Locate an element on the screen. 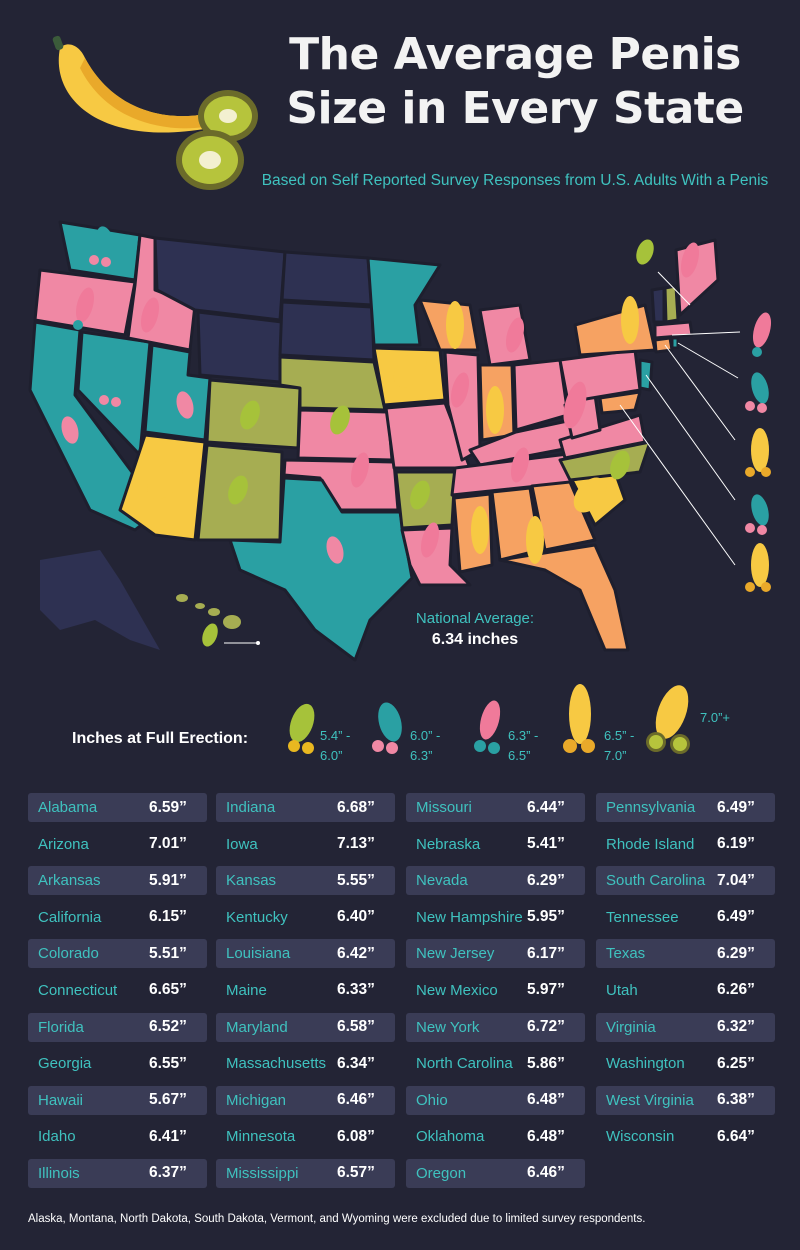 The height and width of the screenshot is (1250, 800). state-name: Idaho is located at coordinates (57, 1137).